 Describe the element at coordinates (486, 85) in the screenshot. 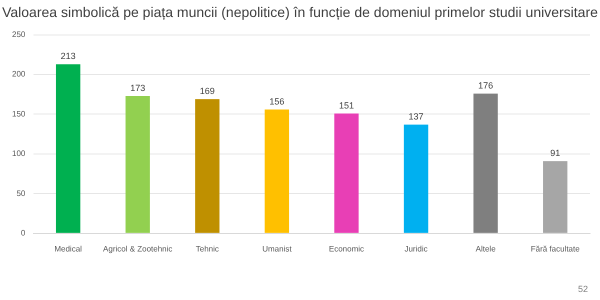

I see `data-label: 176` at that location.